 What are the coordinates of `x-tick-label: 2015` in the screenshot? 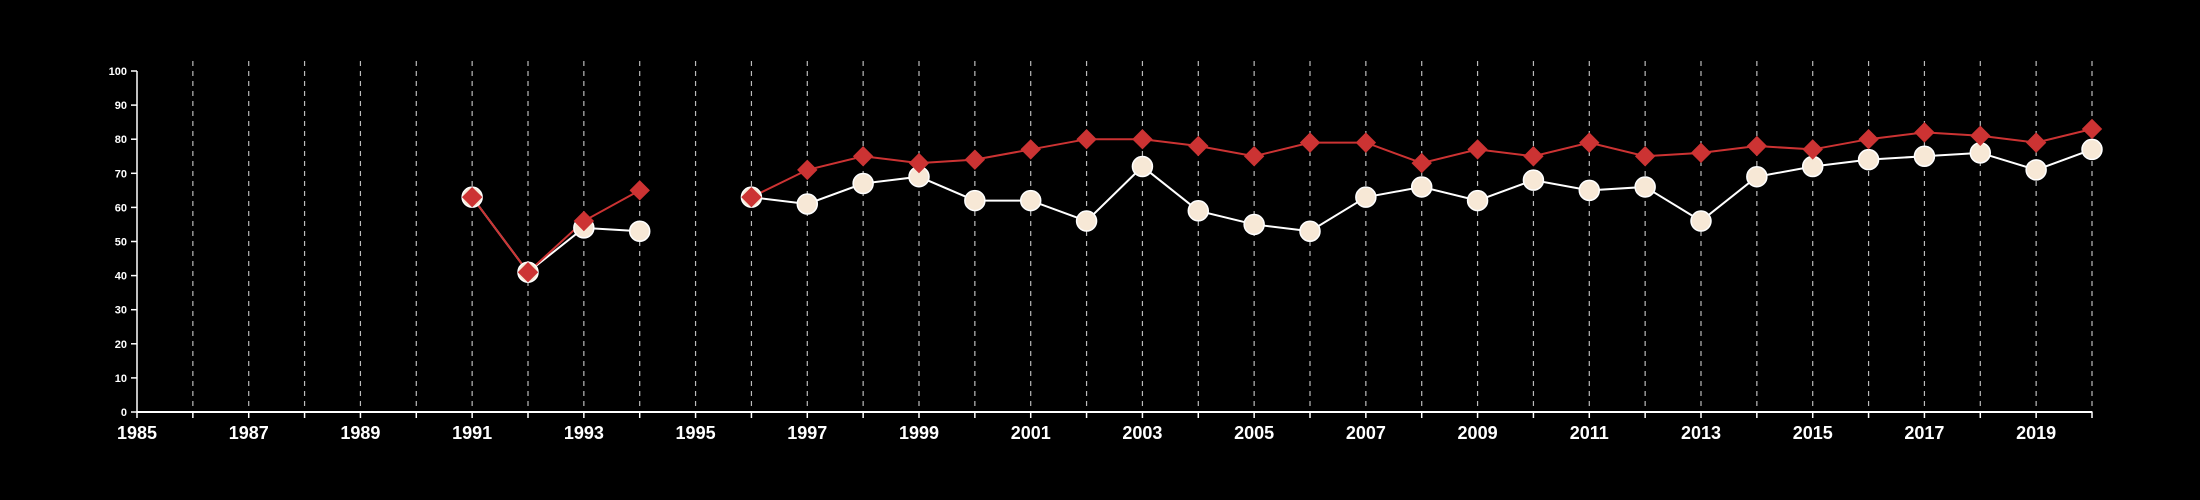 It's located at (1813, 433).